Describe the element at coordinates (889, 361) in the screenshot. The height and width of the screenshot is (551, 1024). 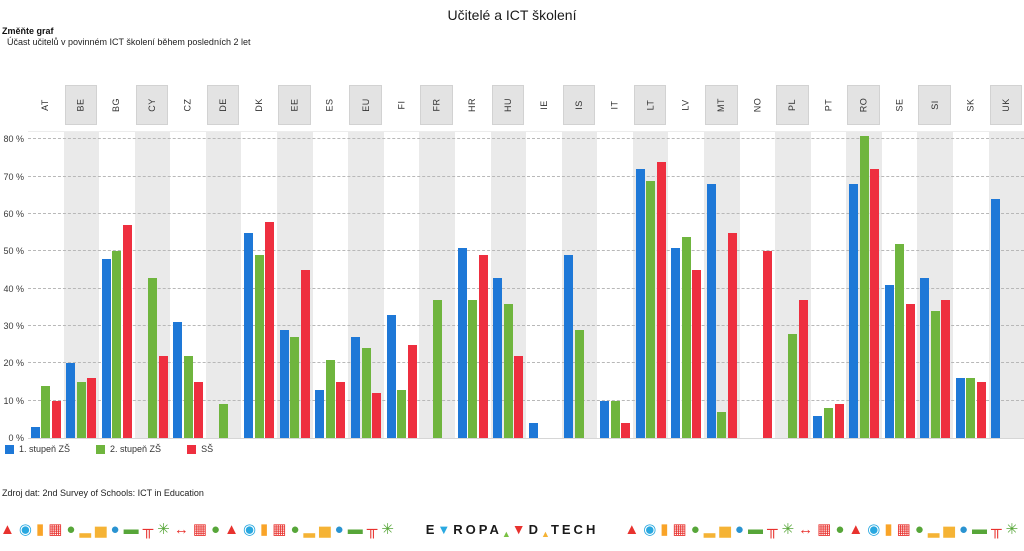
I see `bar-se-series1` at that location.